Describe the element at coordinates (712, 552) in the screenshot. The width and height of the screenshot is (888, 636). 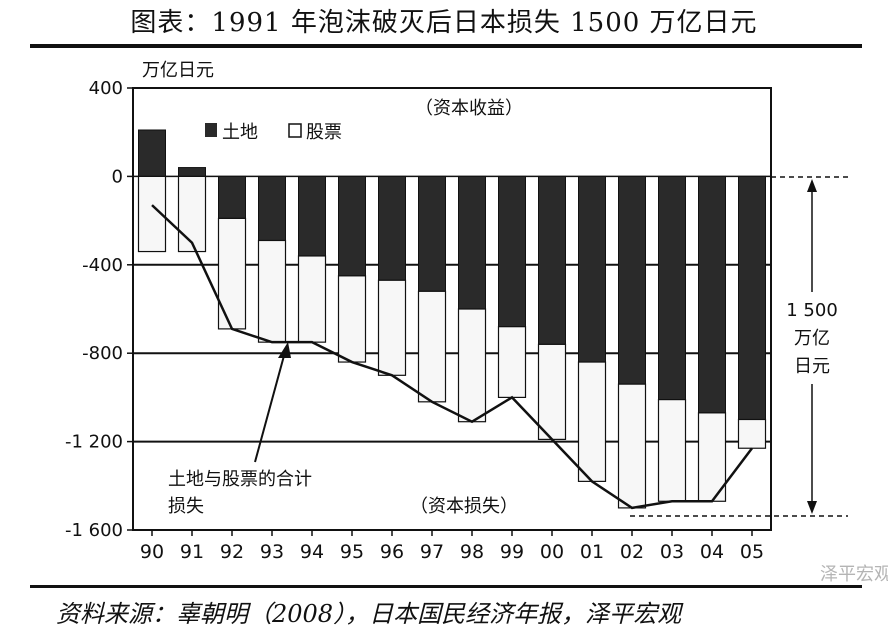
I see `x-tick-label: 04` at that location.